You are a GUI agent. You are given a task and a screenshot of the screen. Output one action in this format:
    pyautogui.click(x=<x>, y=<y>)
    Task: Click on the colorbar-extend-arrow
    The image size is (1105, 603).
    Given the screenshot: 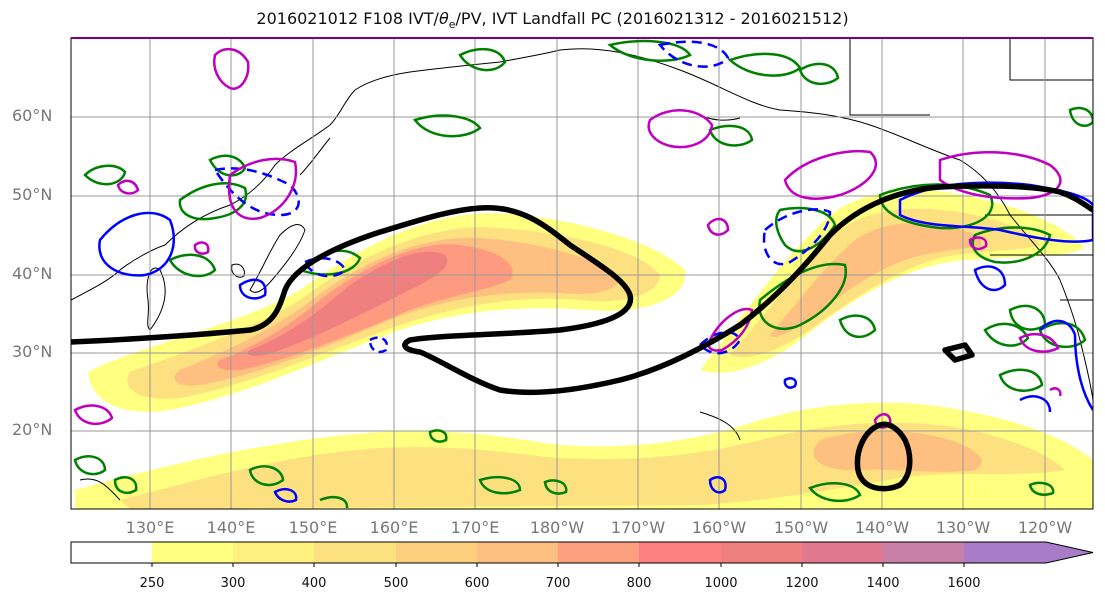 What is the action you would take?
    pyautogui.click(x=1069, y=552)
    